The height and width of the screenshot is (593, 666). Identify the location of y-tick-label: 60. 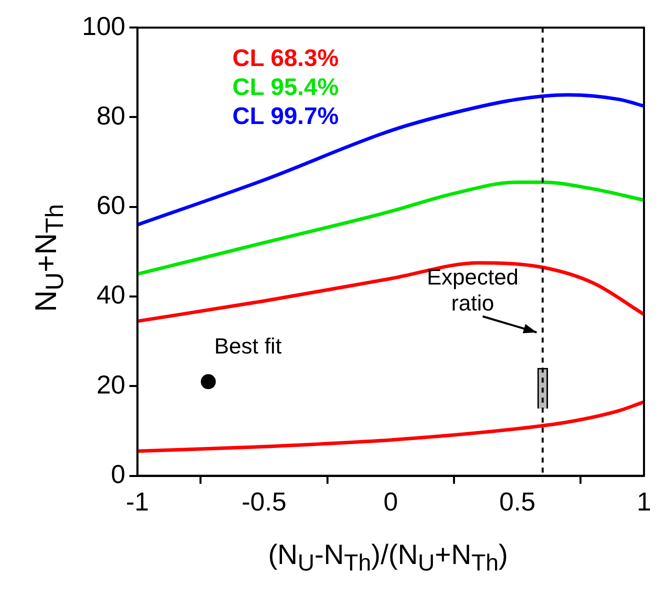
(111, 205).